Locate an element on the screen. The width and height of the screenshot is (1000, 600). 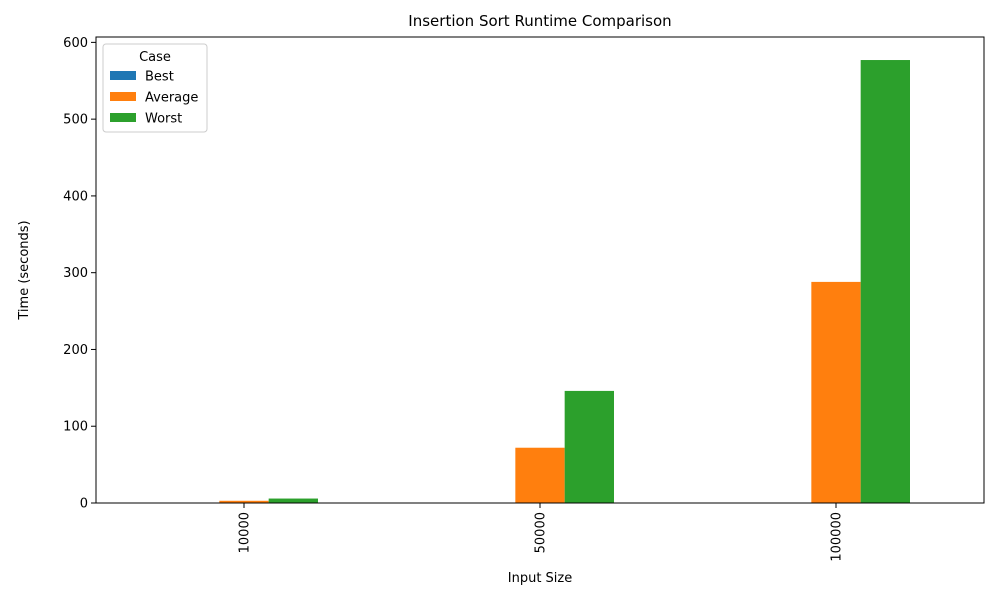
legend-label-average: Average is located at coordinates (171, 98).